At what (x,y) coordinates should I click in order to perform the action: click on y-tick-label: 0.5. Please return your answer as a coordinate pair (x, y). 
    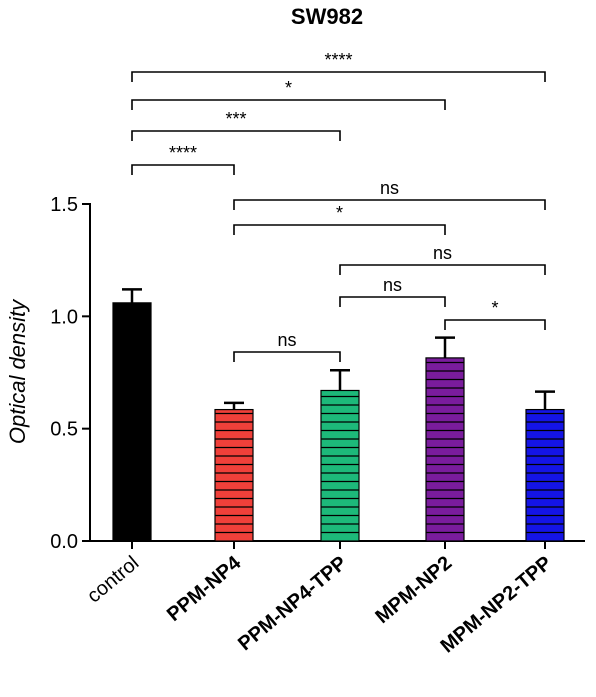
    Looking at the image, I should click on (64, 430).